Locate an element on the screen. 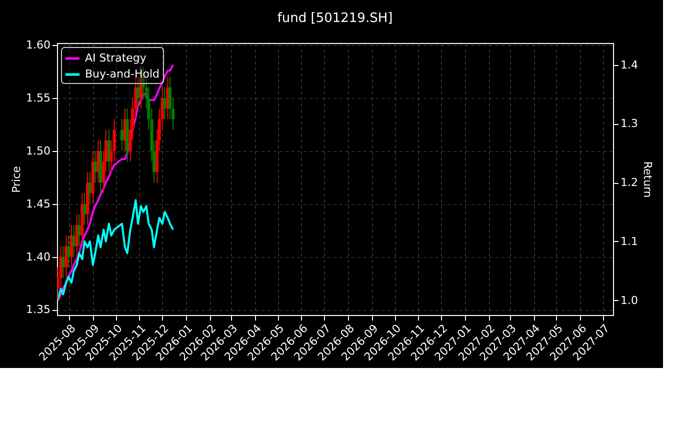 This screenshot has height=422, width=690. y-axis-title: Price is located at coordinates (17, 179).